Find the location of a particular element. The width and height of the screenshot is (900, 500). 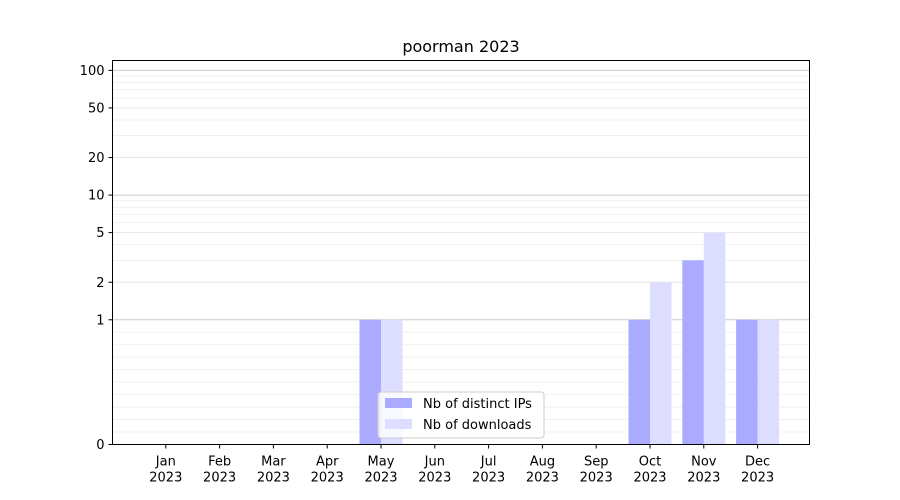

x-tick-label-month: Nov is located at coordinates (704, 462).